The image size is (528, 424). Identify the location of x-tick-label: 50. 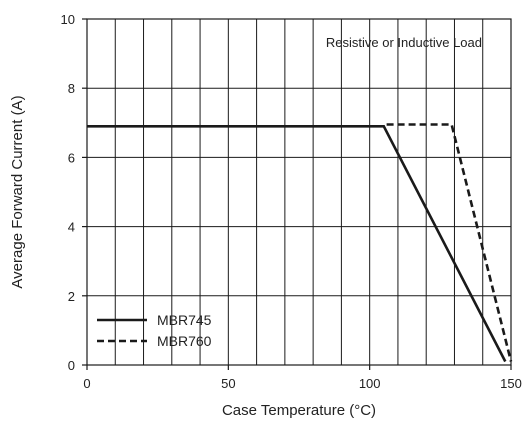
(228, 383).